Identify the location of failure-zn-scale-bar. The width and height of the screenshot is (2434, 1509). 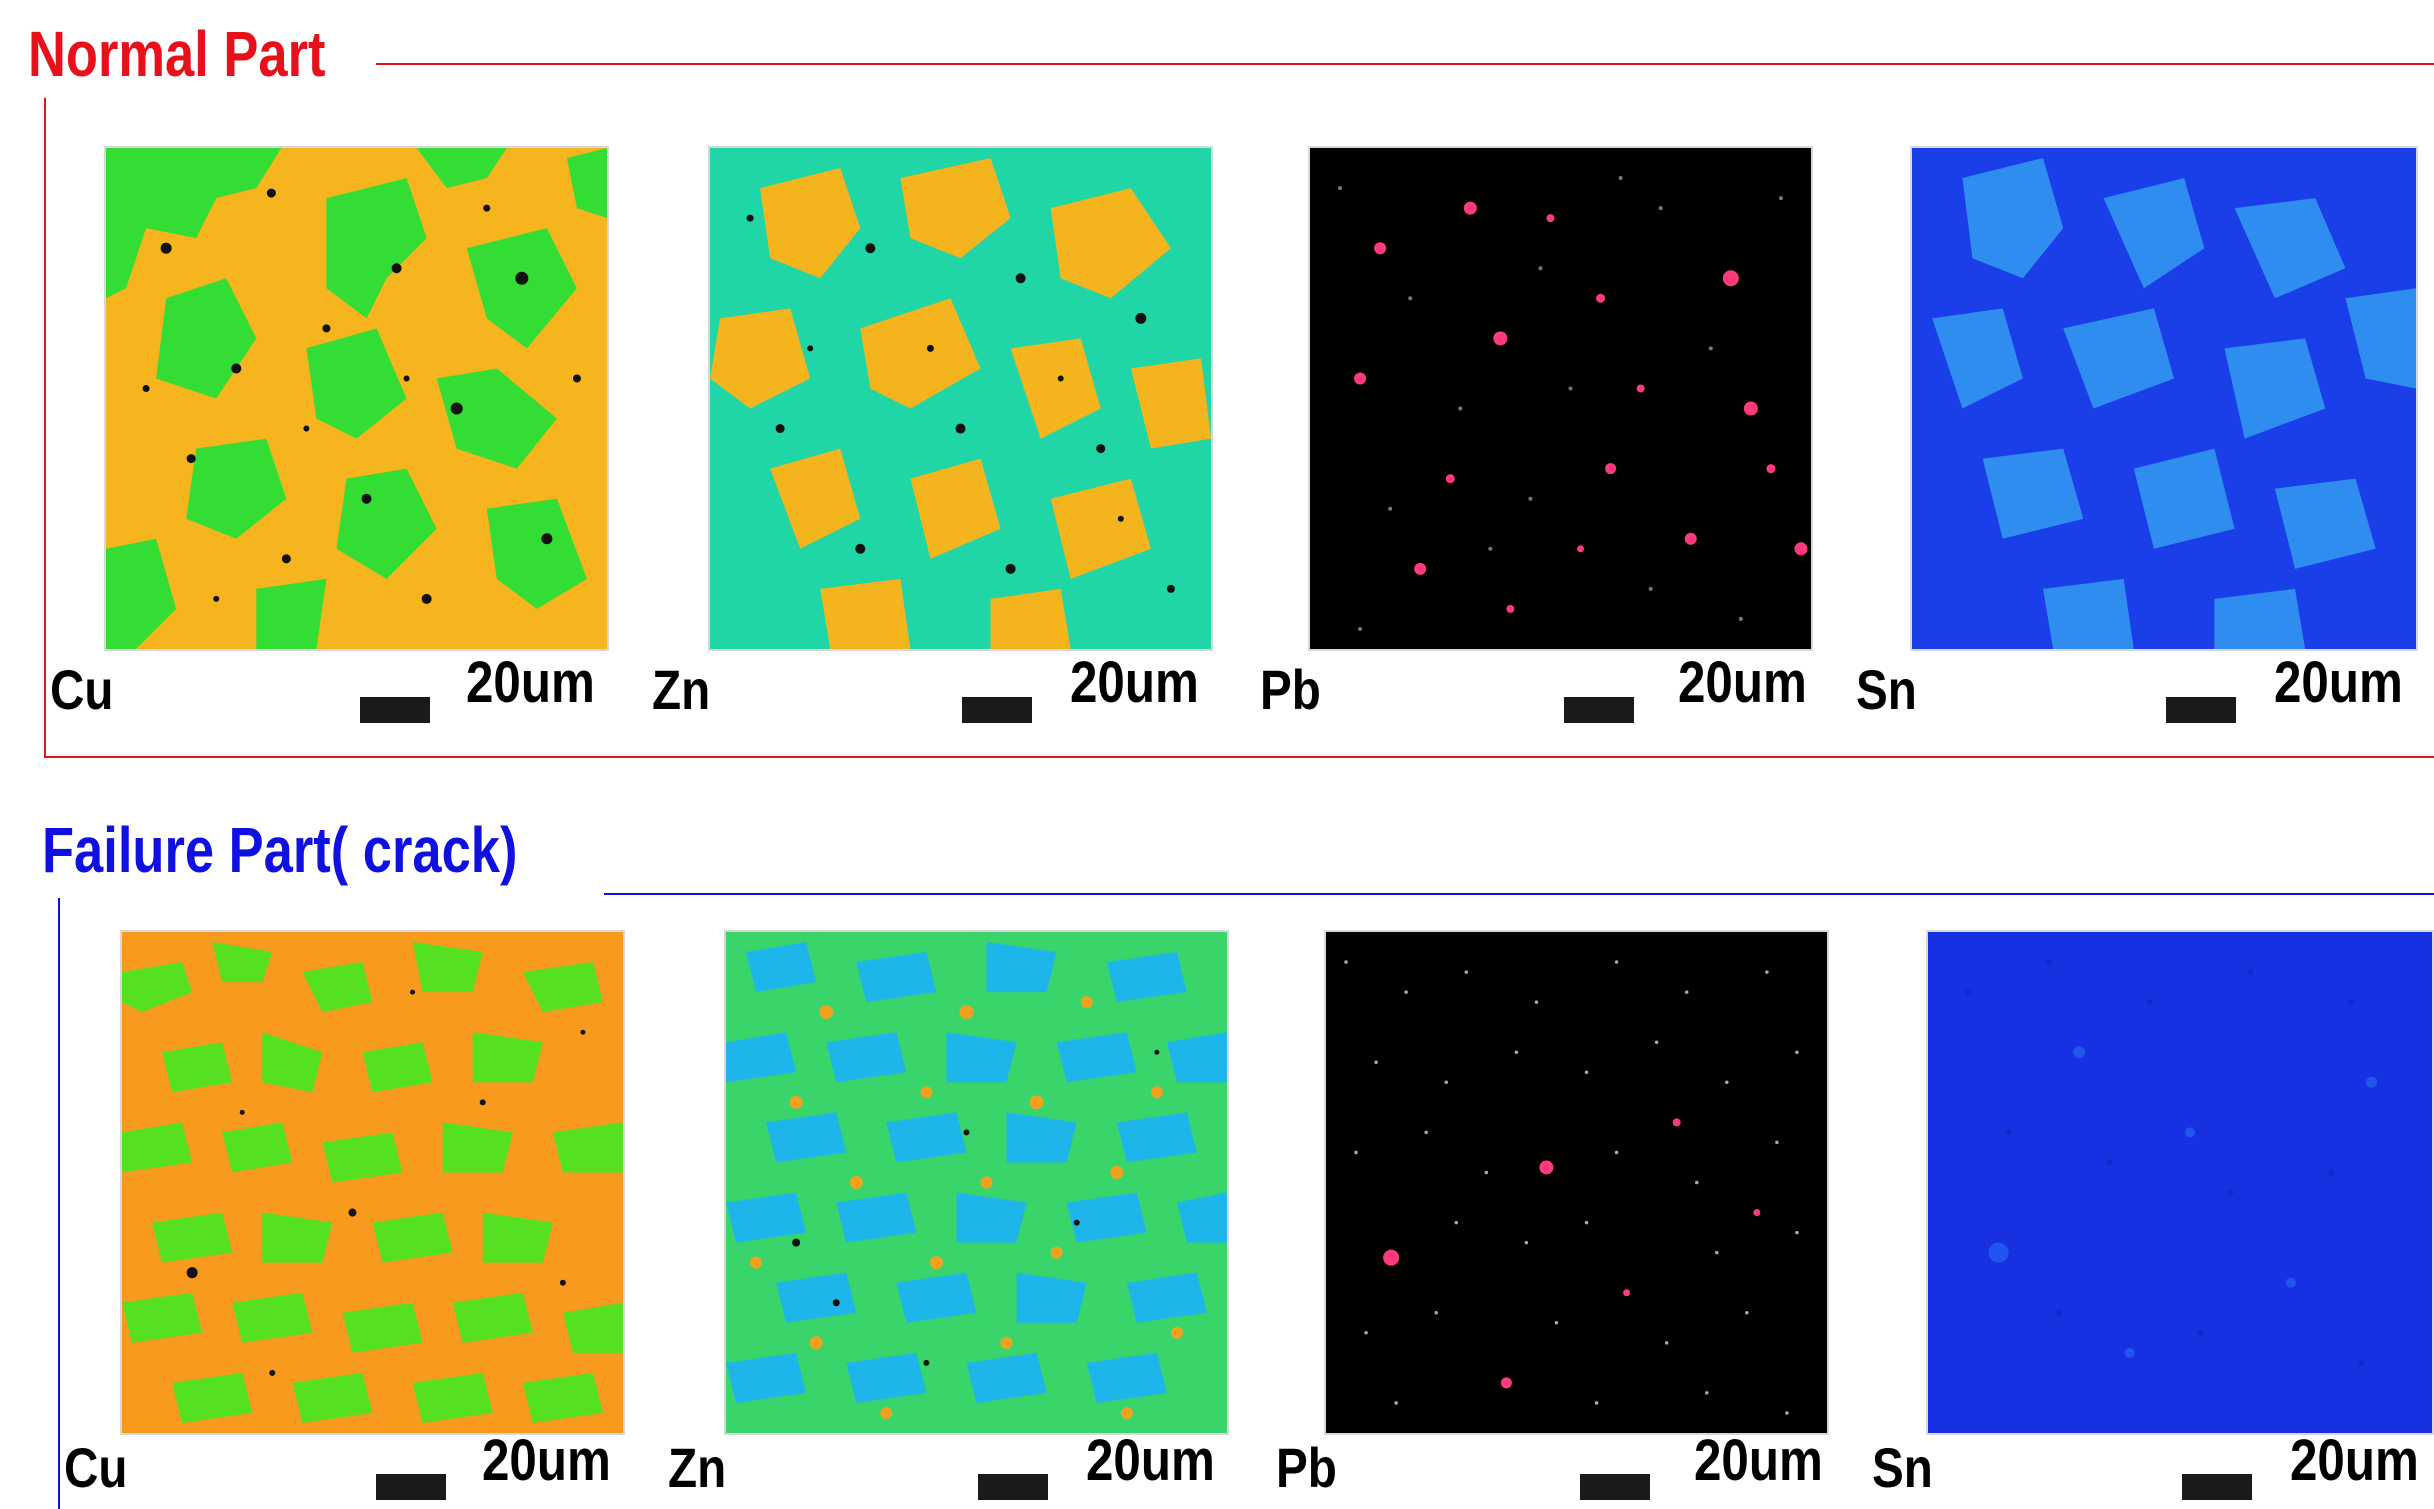
(1013, 1487).